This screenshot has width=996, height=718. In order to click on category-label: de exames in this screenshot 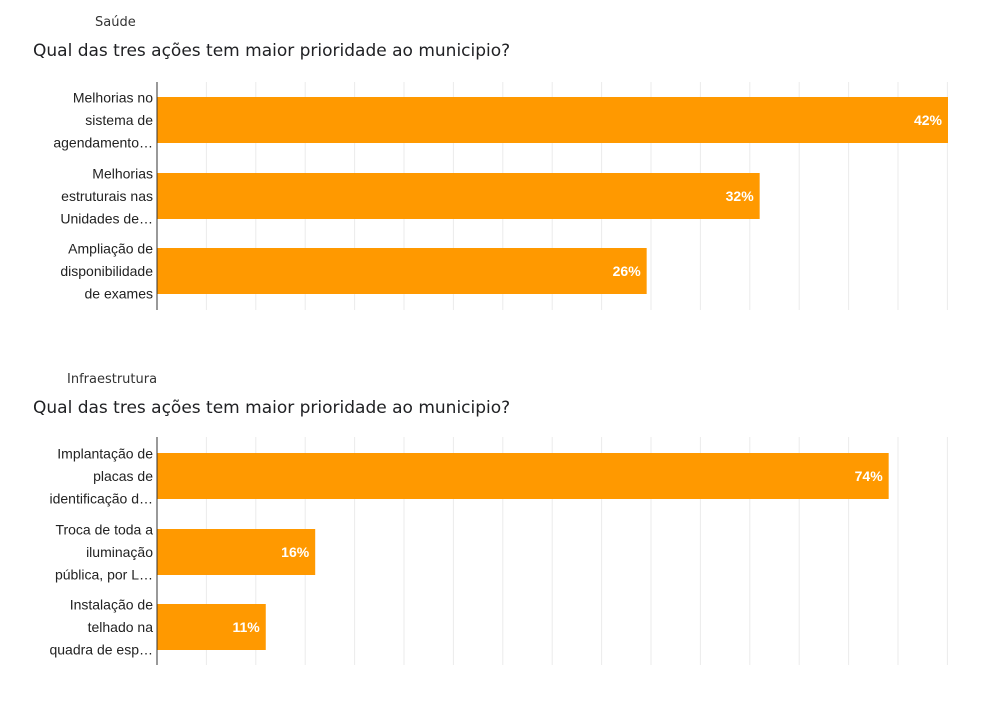, I will do `click(119, 294)`.